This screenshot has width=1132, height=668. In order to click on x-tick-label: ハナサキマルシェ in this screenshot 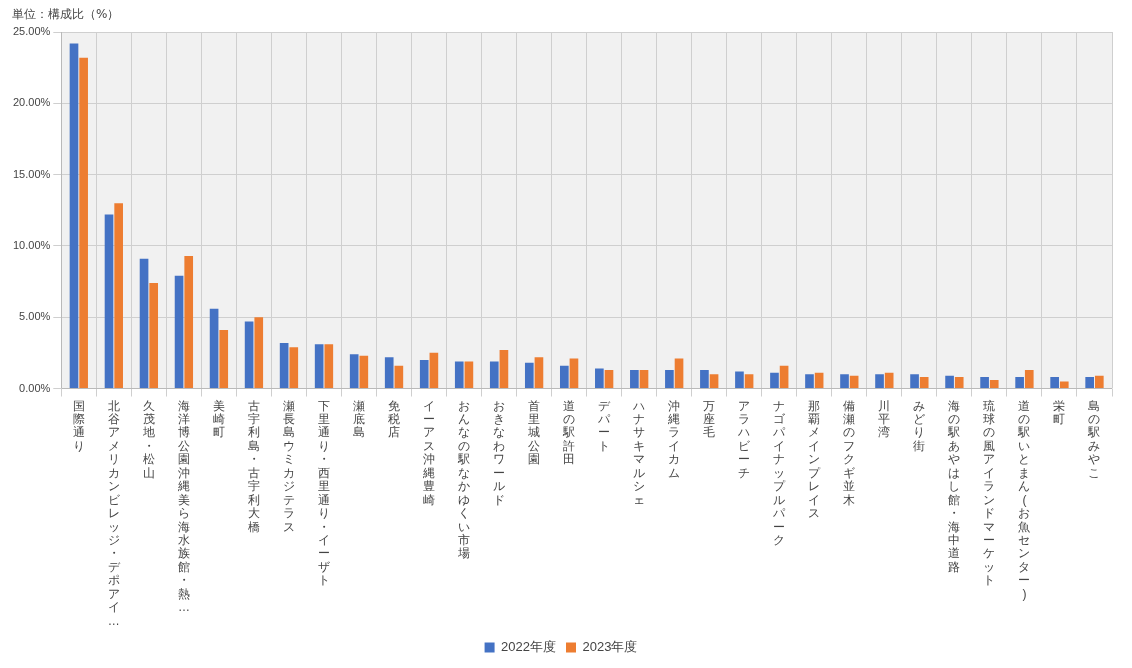, I will do `click(639, 452)`.